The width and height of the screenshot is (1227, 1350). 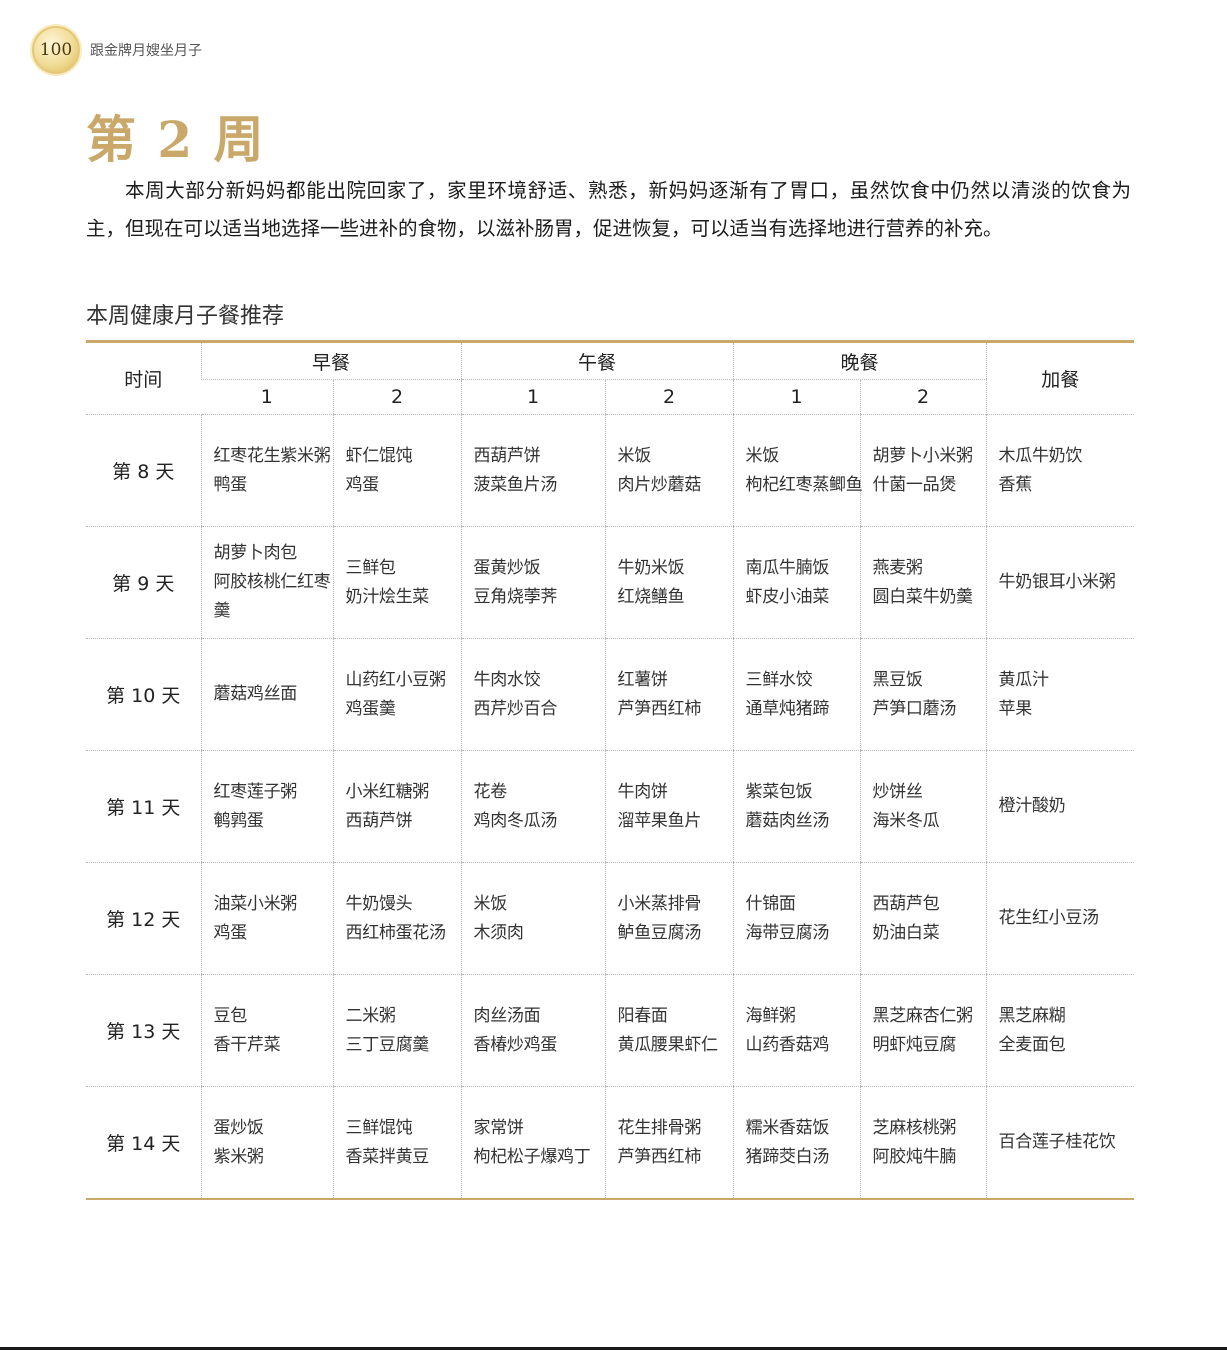 What do you see at coordinates (396, 932) in the screenshot?
I see `dish-item: 西红柿蛋花汤` at bounding box center [396, 932].